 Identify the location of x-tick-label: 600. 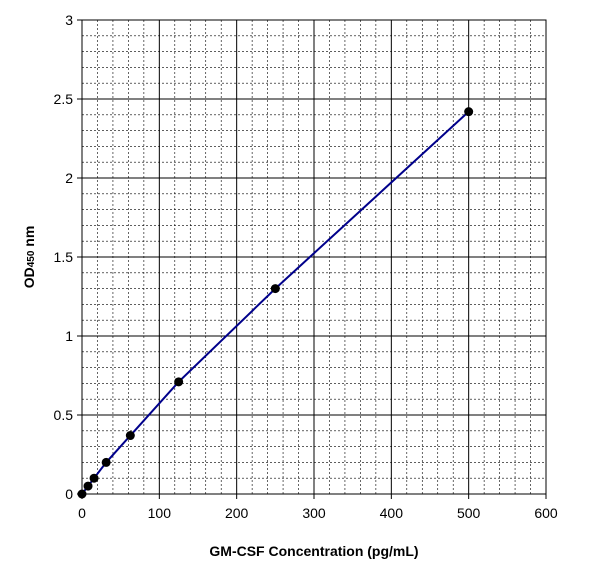
(546, 513).